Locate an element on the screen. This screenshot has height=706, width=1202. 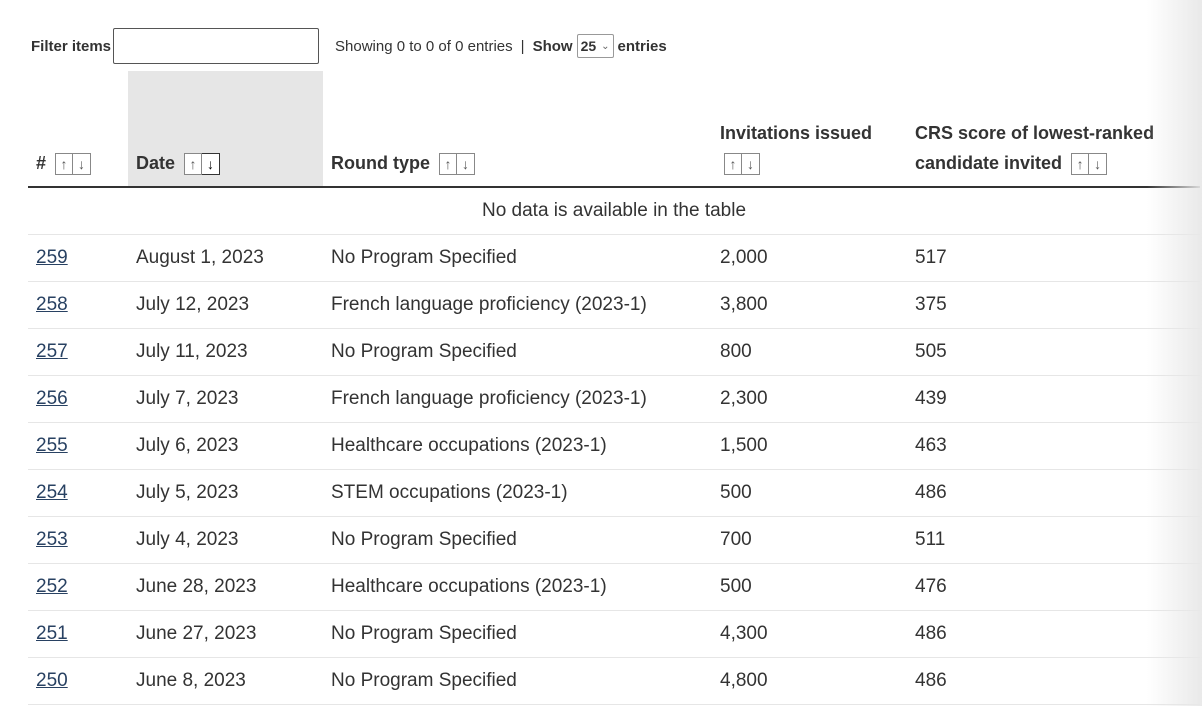
cell-crs-score: 439 is located at coordinates (1053, 399).